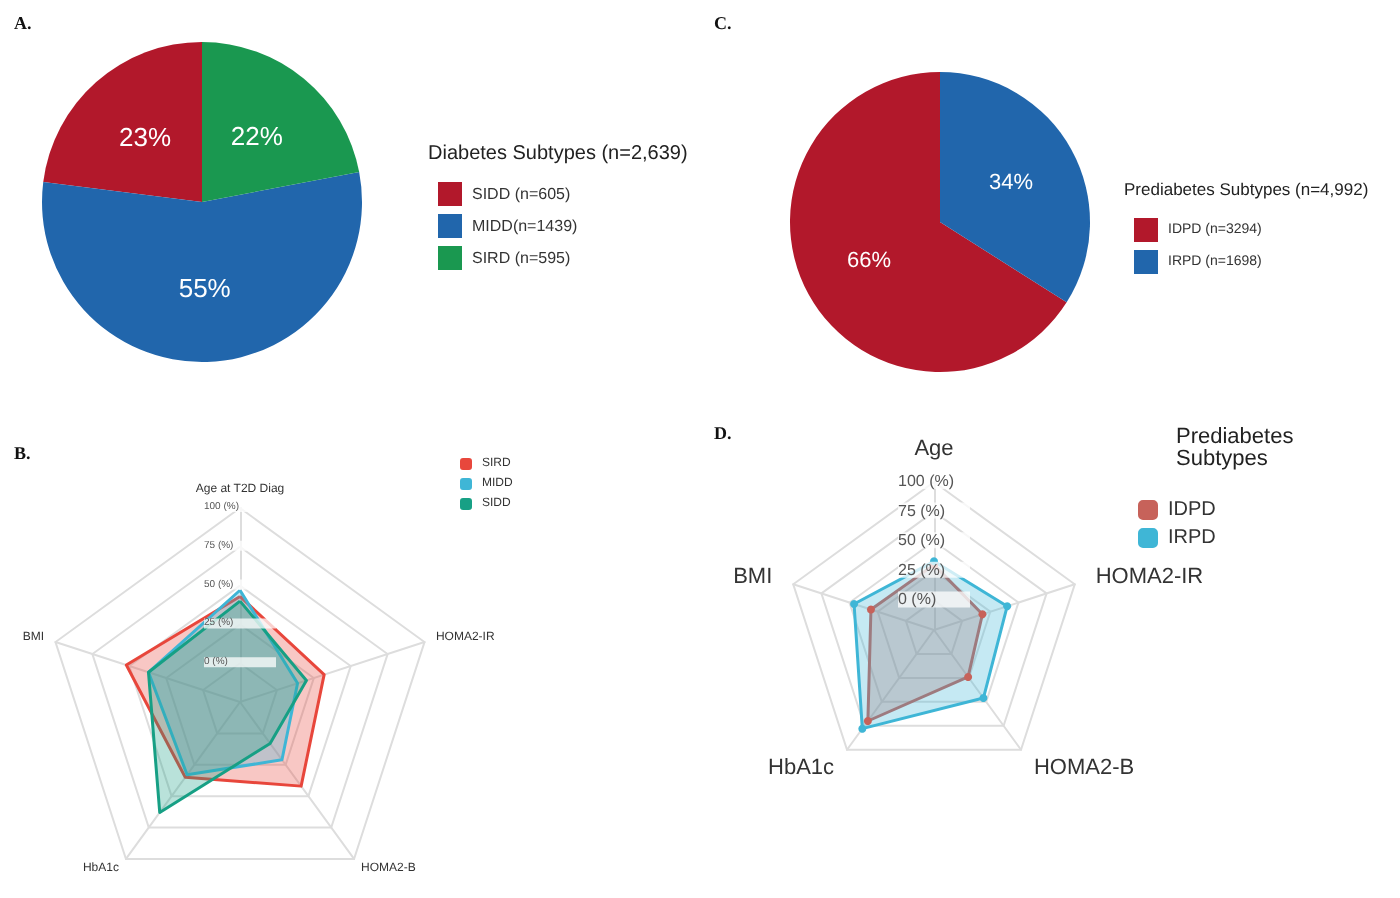  What do you see at coordinates (22, 453) in the screenshot?
I see `chart-title: B.` at bounding box center [22, 453].